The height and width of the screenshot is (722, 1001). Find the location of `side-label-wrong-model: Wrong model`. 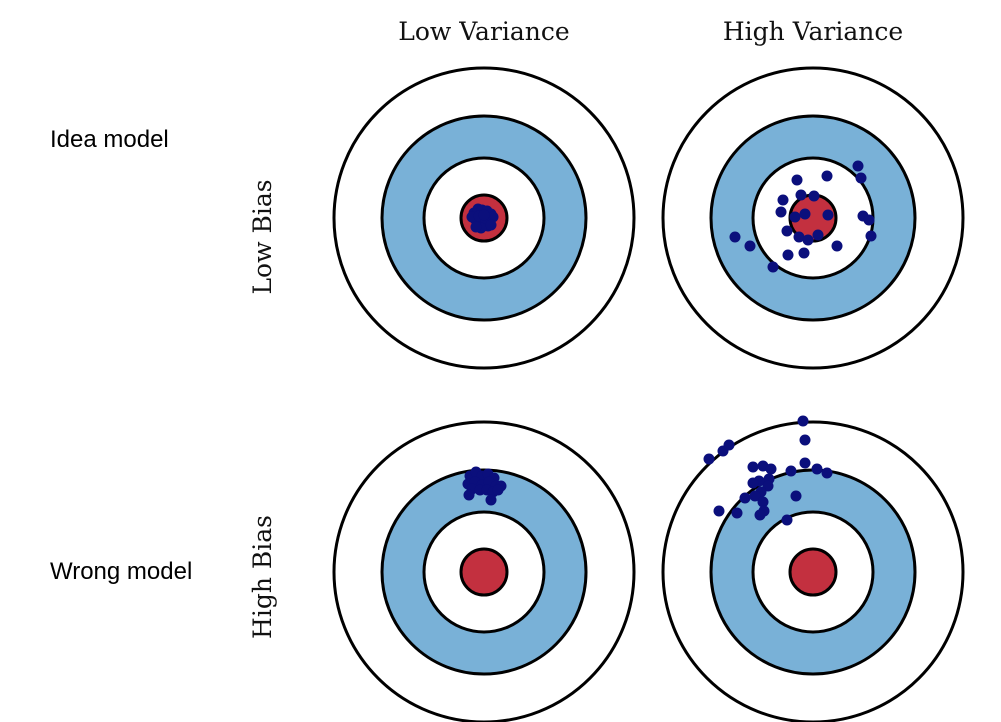

side-label-wrong-model: Wrong model is located at coordinates (121, 571).